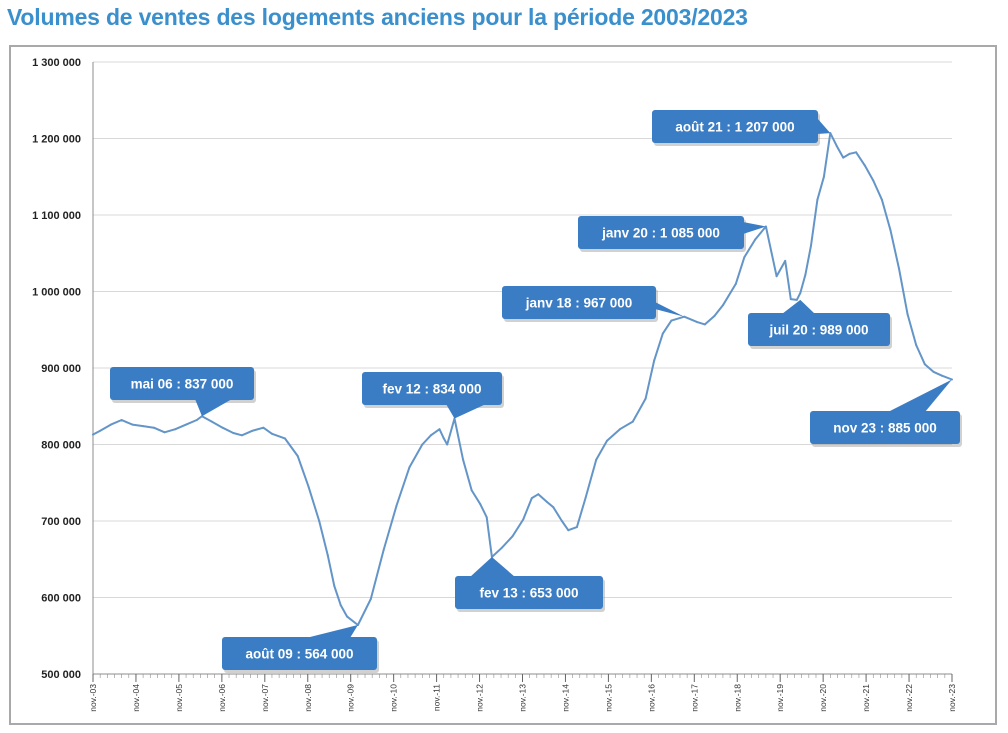  I want to click on callout: mai 06 : 837 000, so click(183, 392).